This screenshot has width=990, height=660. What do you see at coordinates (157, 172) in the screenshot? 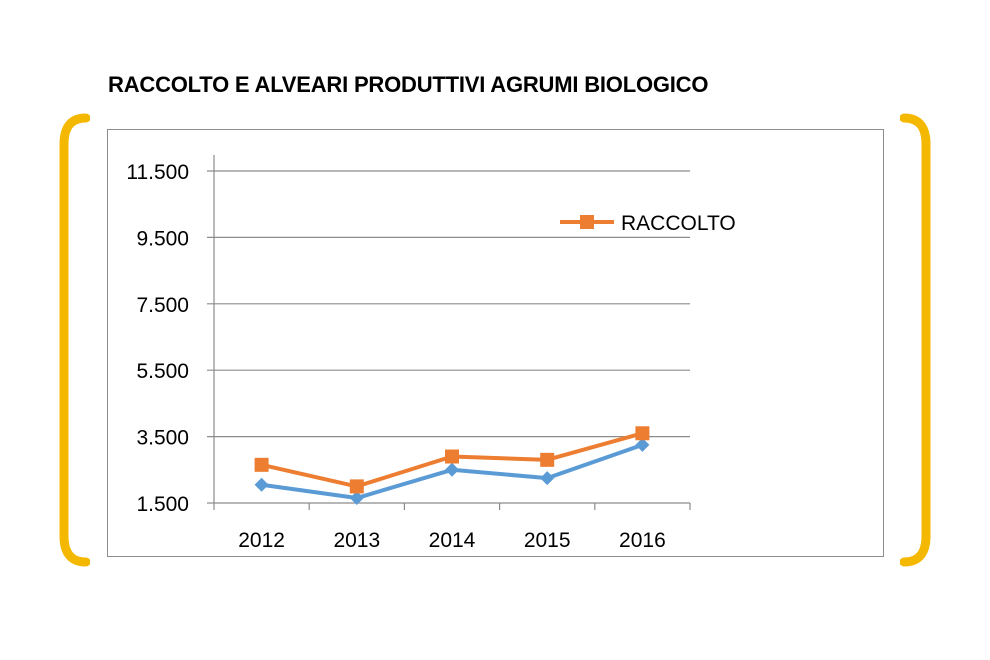
I see `y-tick-label: 11.500` at bounding box center [157, 172].